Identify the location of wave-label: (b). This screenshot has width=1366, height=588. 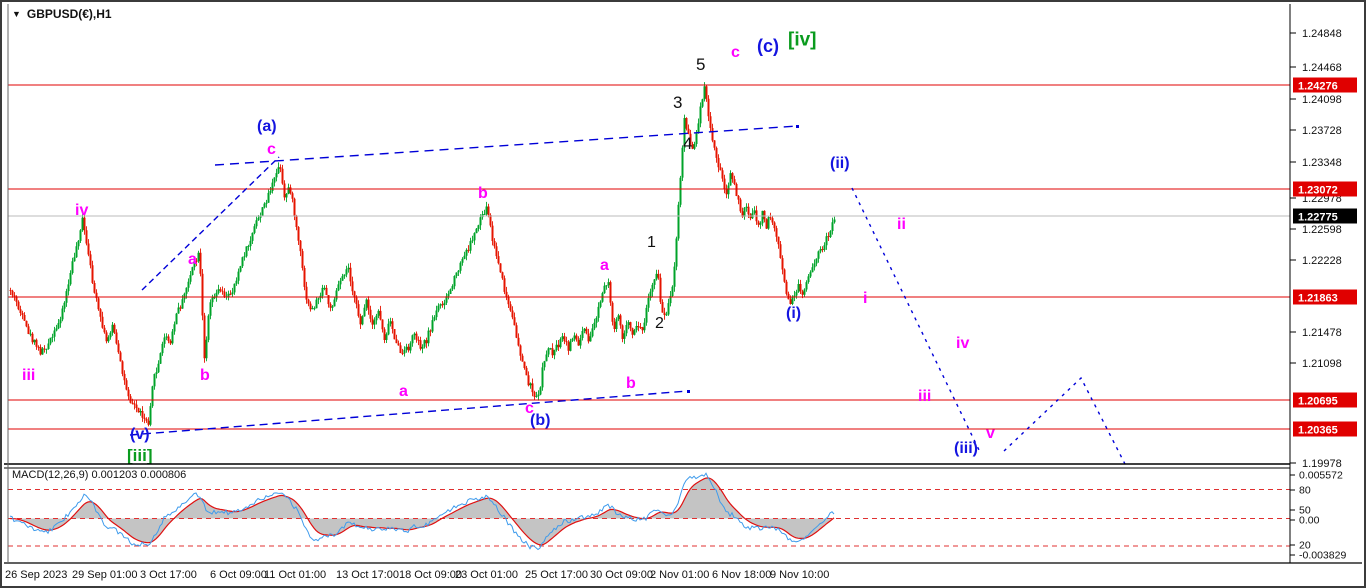
(540, 420).